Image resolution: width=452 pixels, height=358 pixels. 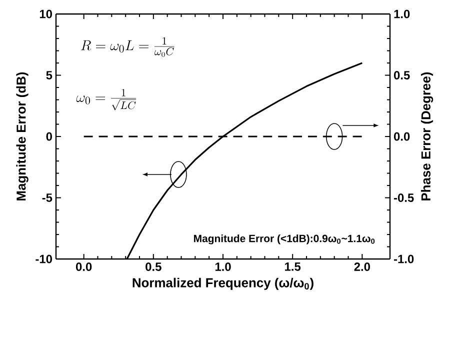 What do you see at coordinates (404, 198) in the screenshot?
I see `y2-tick-label: -0.5` at bounding box center [404, 198].